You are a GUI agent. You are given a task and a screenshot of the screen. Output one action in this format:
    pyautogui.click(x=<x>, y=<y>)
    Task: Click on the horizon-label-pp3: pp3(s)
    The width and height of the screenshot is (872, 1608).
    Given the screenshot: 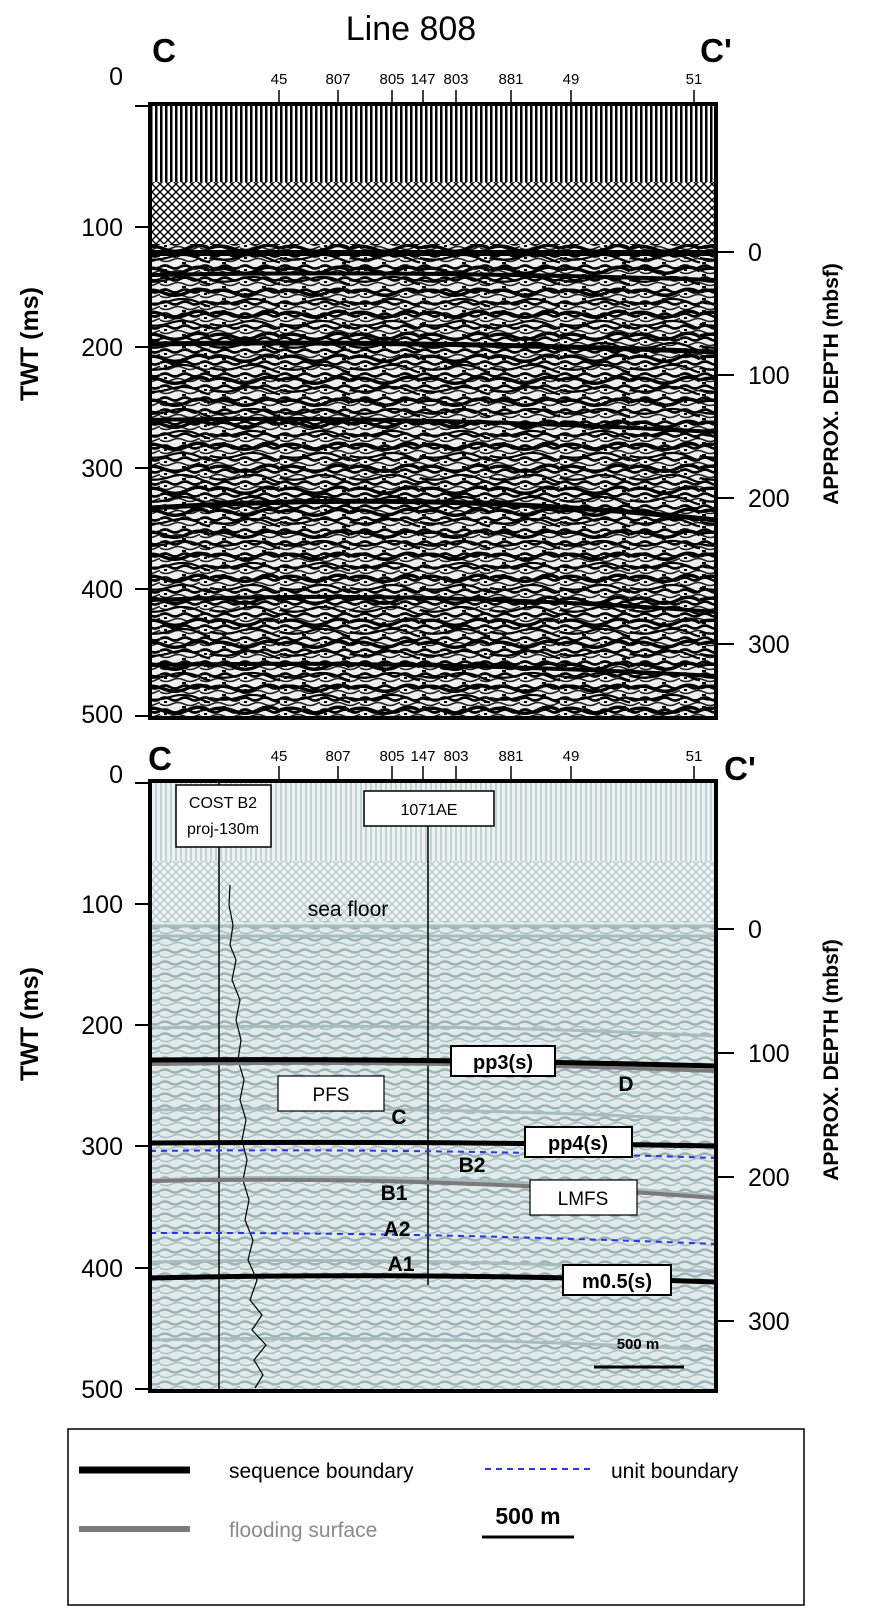 What is the action you would take?
    pyautogui.click(x=503, y=1063)
    